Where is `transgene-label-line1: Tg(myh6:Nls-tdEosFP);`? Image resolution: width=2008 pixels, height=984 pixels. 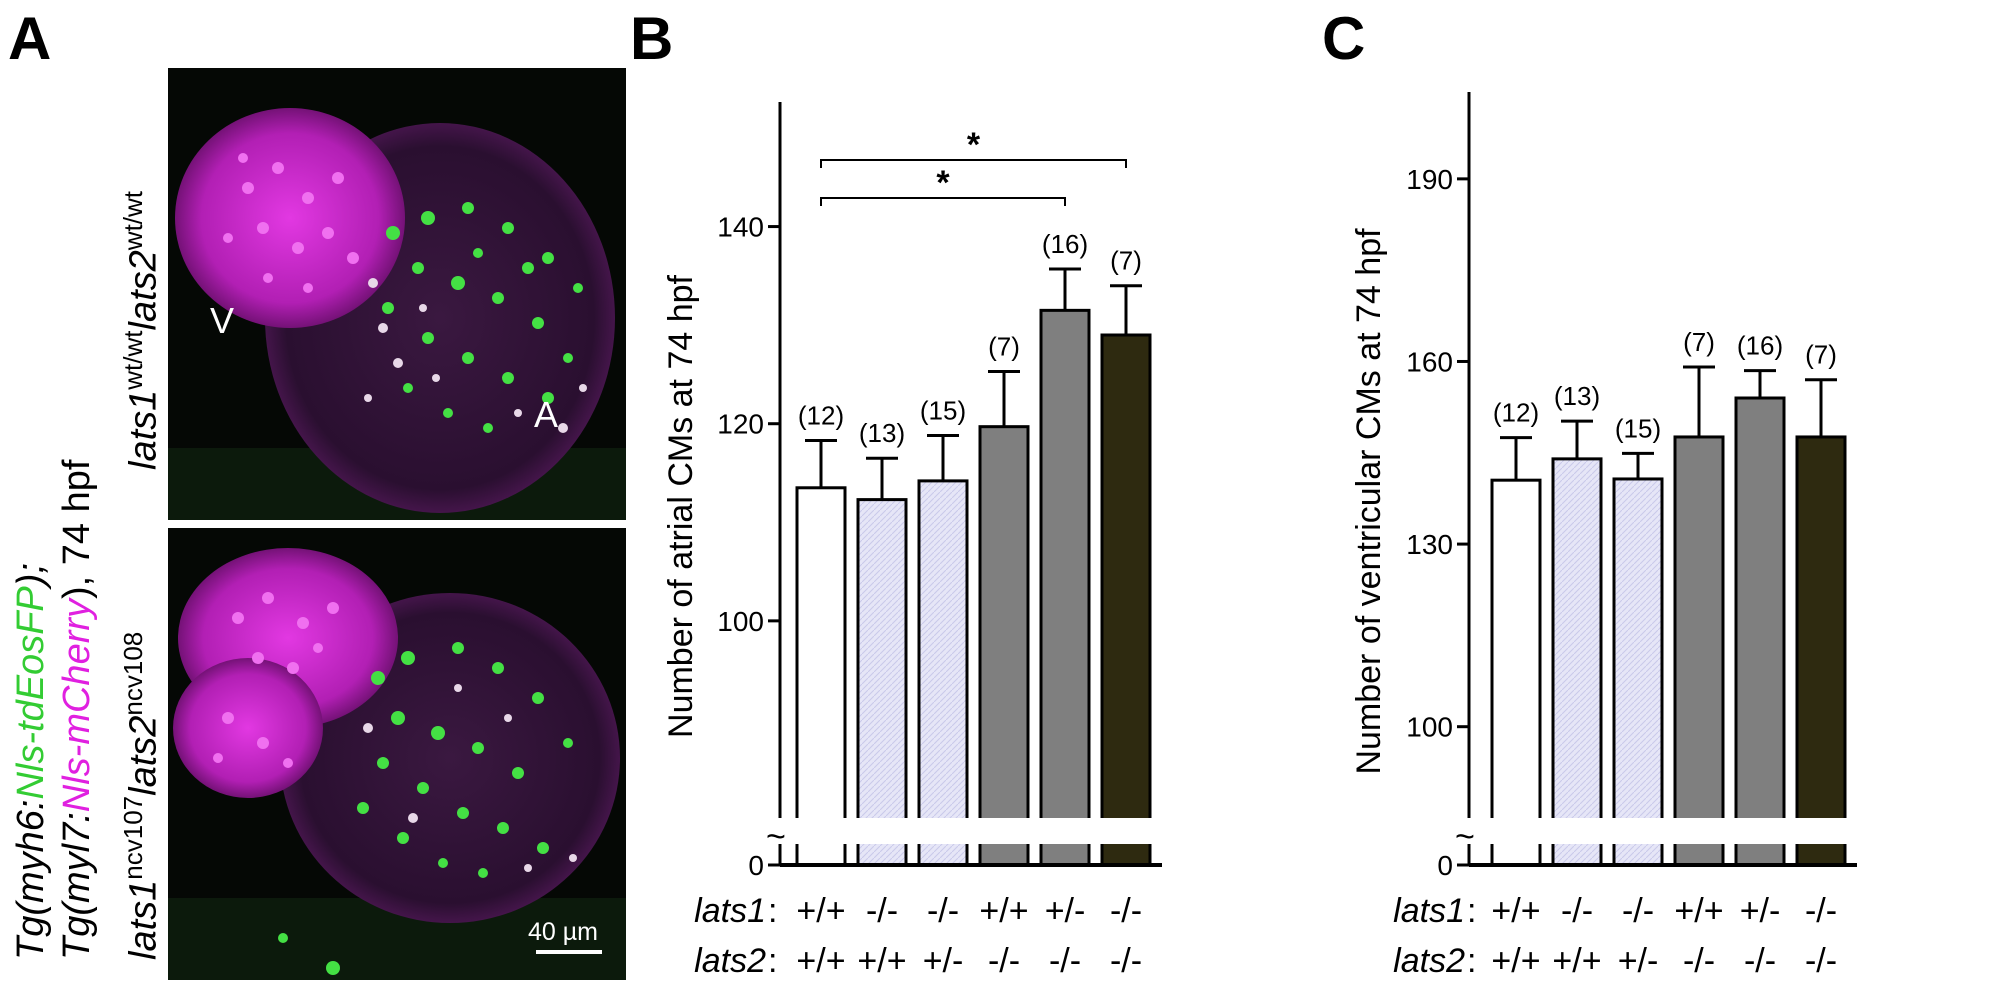
transgene-label-line1: Tg(myh6:Nls-tdEosFP); is located at coordinates (31, 761).